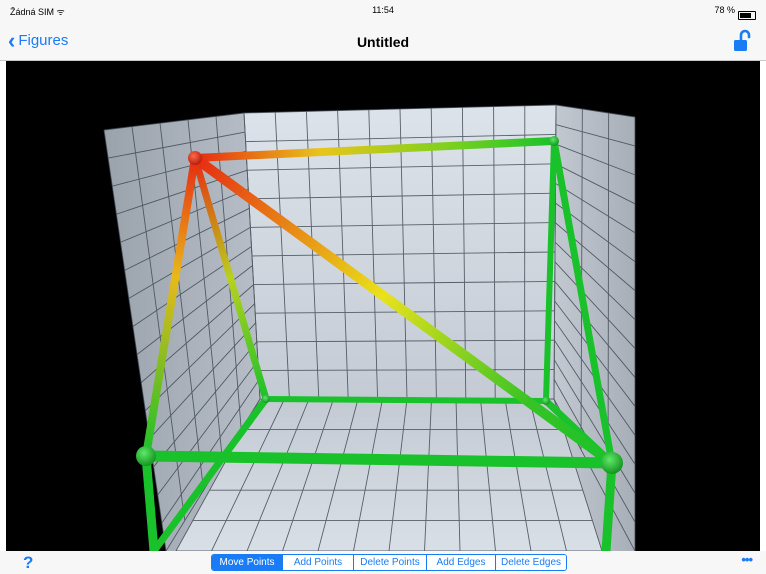 Image resolution: width=766 pixels, height=574 pixels. I want to click on point-top-left, so click(195, 158).